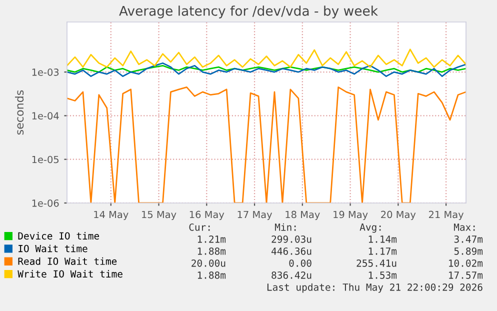 This screenshot has height=311, width=497. I want to click on text: 1.53m, so click(382, 275).